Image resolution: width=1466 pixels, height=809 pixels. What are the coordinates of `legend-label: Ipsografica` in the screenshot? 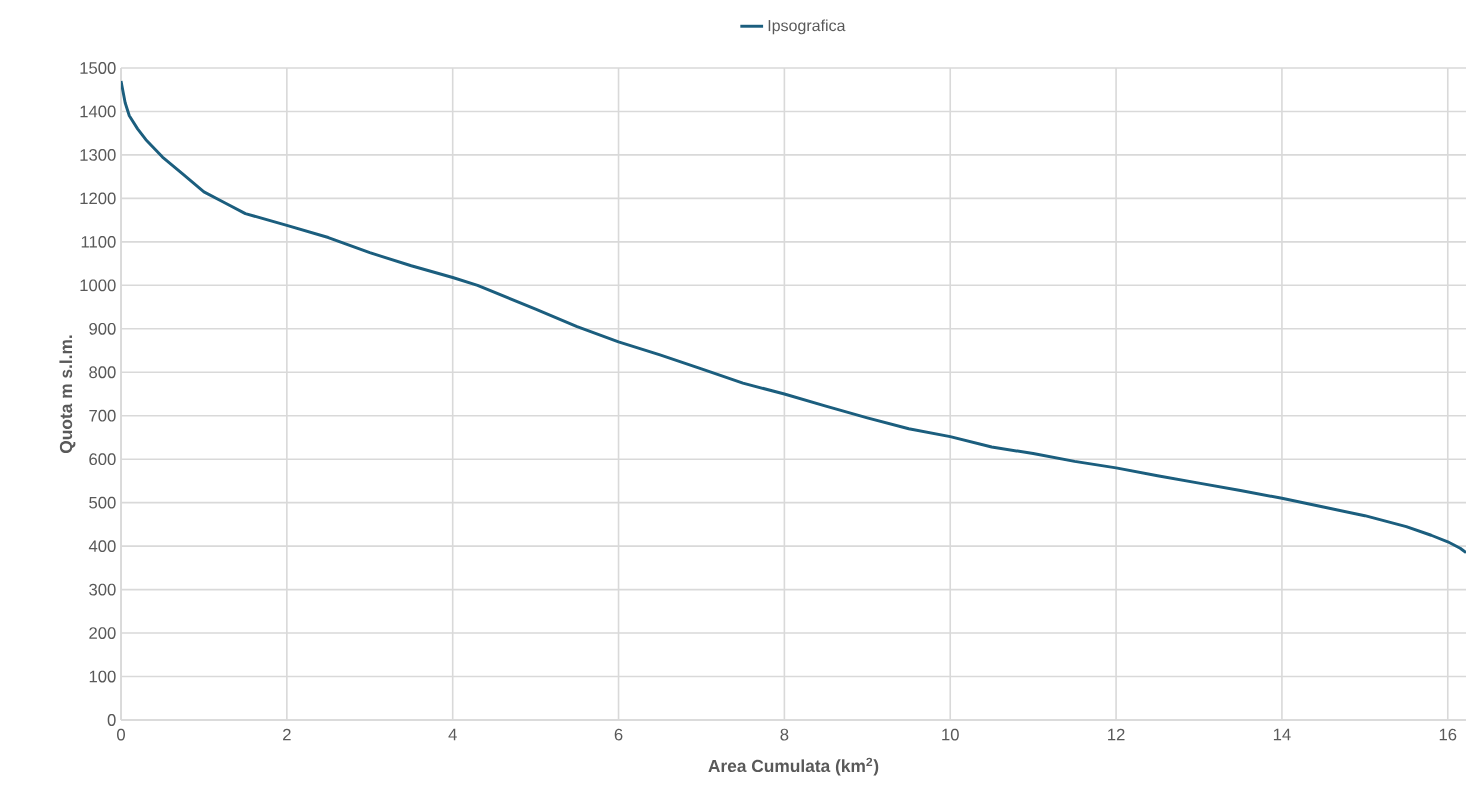 It's located at (807, 27).